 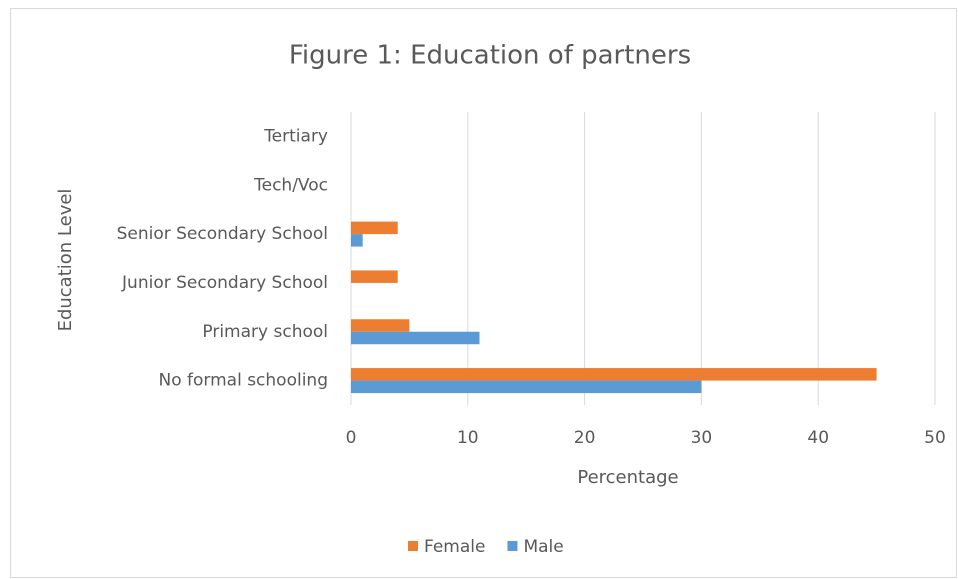 I want to click on legend-label: Female, so click(x=454, y=547).